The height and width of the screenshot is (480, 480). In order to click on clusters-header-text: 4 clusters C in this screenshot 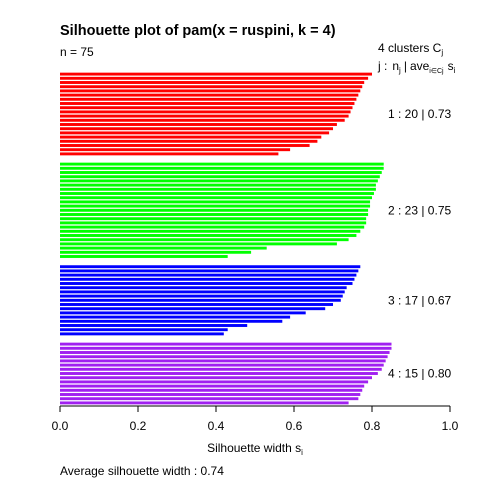, I will do `click(410, 48)`.